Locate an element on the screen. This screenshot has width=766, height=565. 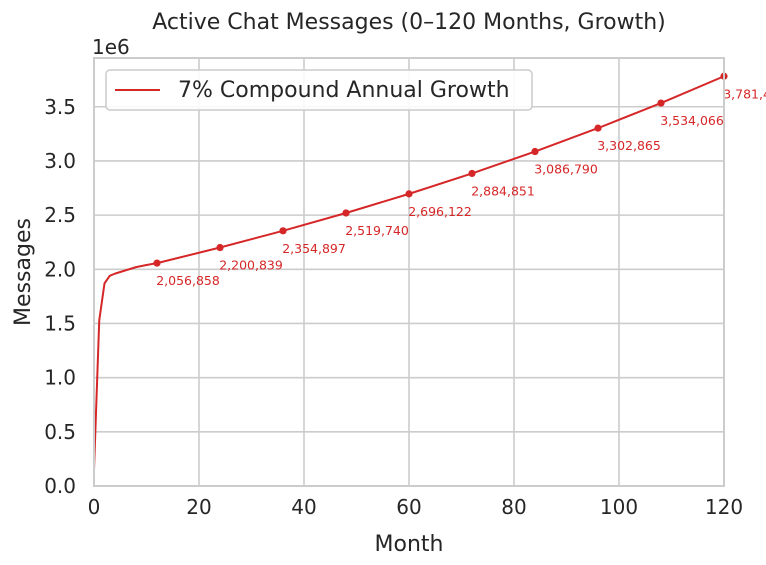
y-tick-label: 0.5 is located at coordinates (60, 432).